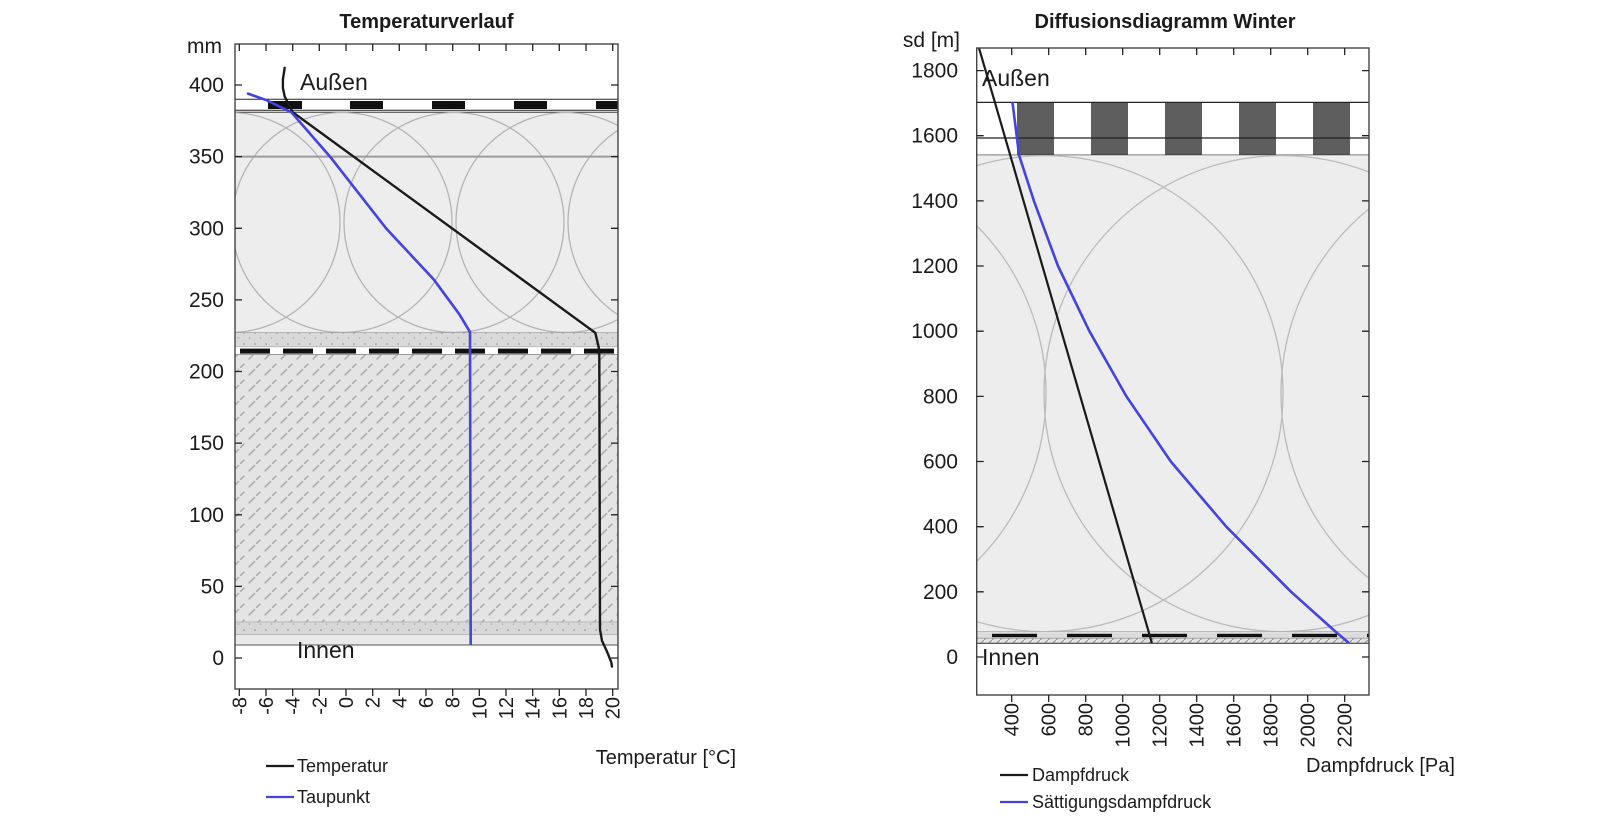  Describe the element at coordinates (426, 22) in the screenshot. I see `chart-title-left: Temperaturverlauf` at that location.